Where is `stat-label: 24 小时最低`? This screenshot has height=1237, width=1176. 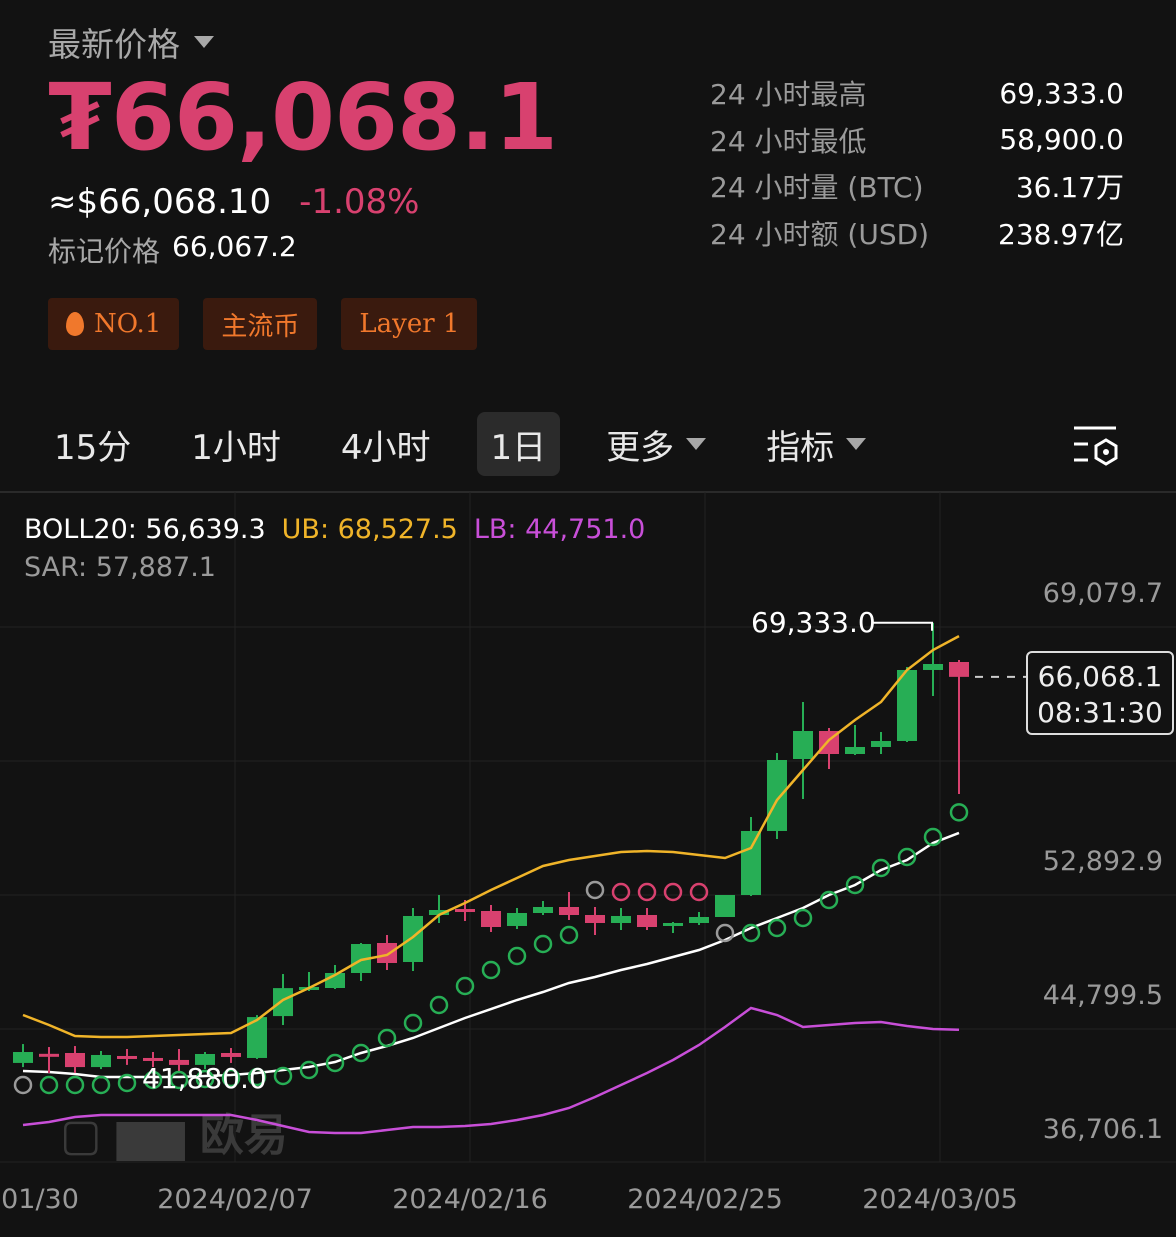
stat-label: 24 小时最低 is located at coordinates (788, 141).